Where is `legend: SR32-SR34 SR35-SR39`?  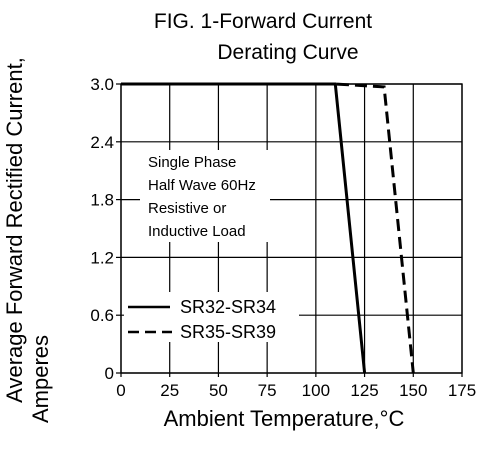 legend: SR32-SR34 SR35-SR39 is located at coordinates (211, 317).